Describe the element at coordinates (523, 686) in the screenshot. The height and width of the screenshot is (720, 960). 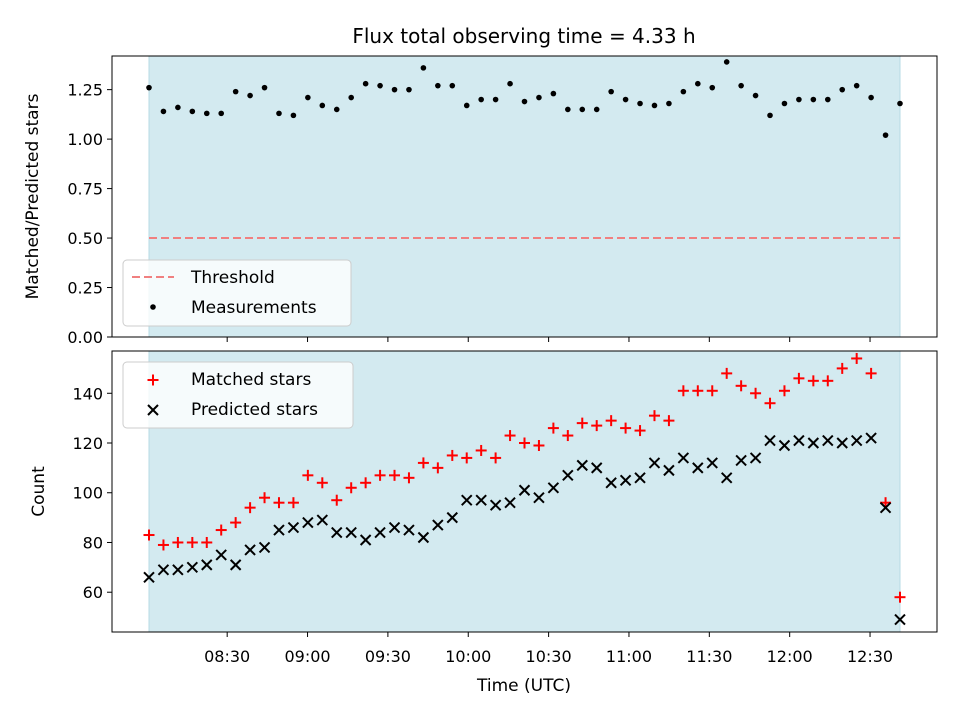
I see `x-axis-label: Time (UTC)` at that location.